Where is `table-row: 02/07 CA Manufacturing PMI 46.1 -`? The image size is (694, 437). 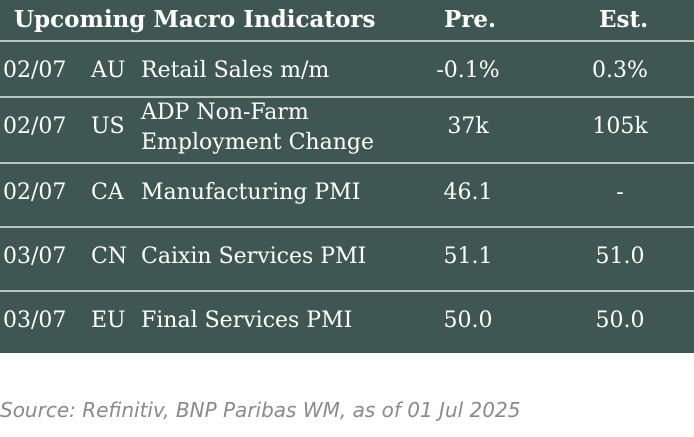 table-row: 02/07 CA Manufacturing PMI 46.1 - is located at coordinates (347, 194).